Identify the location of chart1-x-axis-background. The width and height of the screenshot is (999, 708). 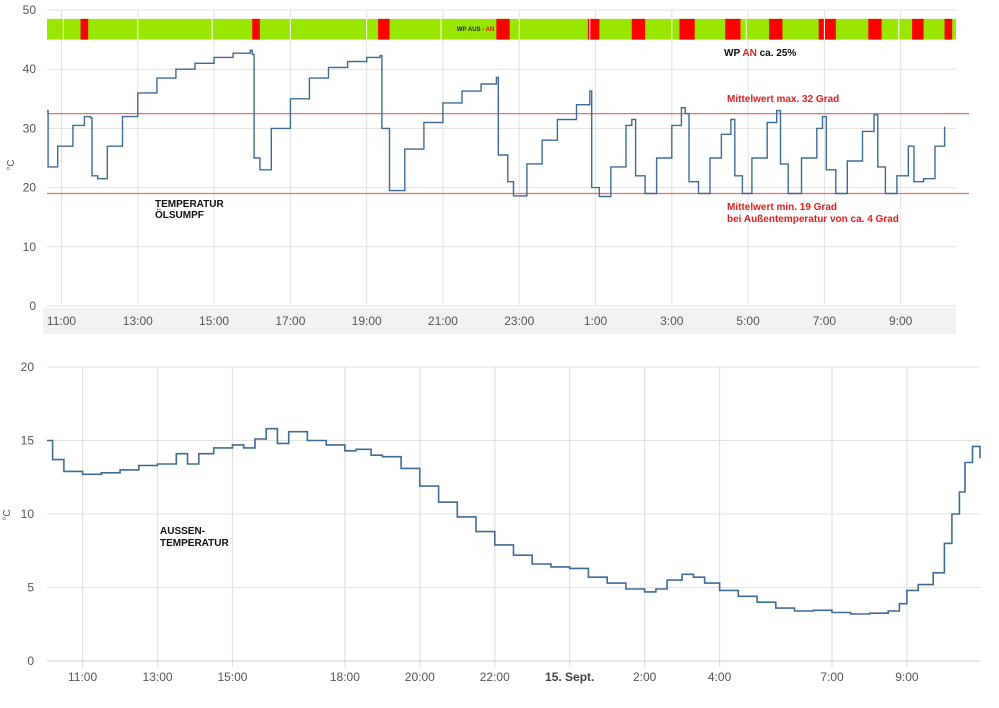
(499, 321).